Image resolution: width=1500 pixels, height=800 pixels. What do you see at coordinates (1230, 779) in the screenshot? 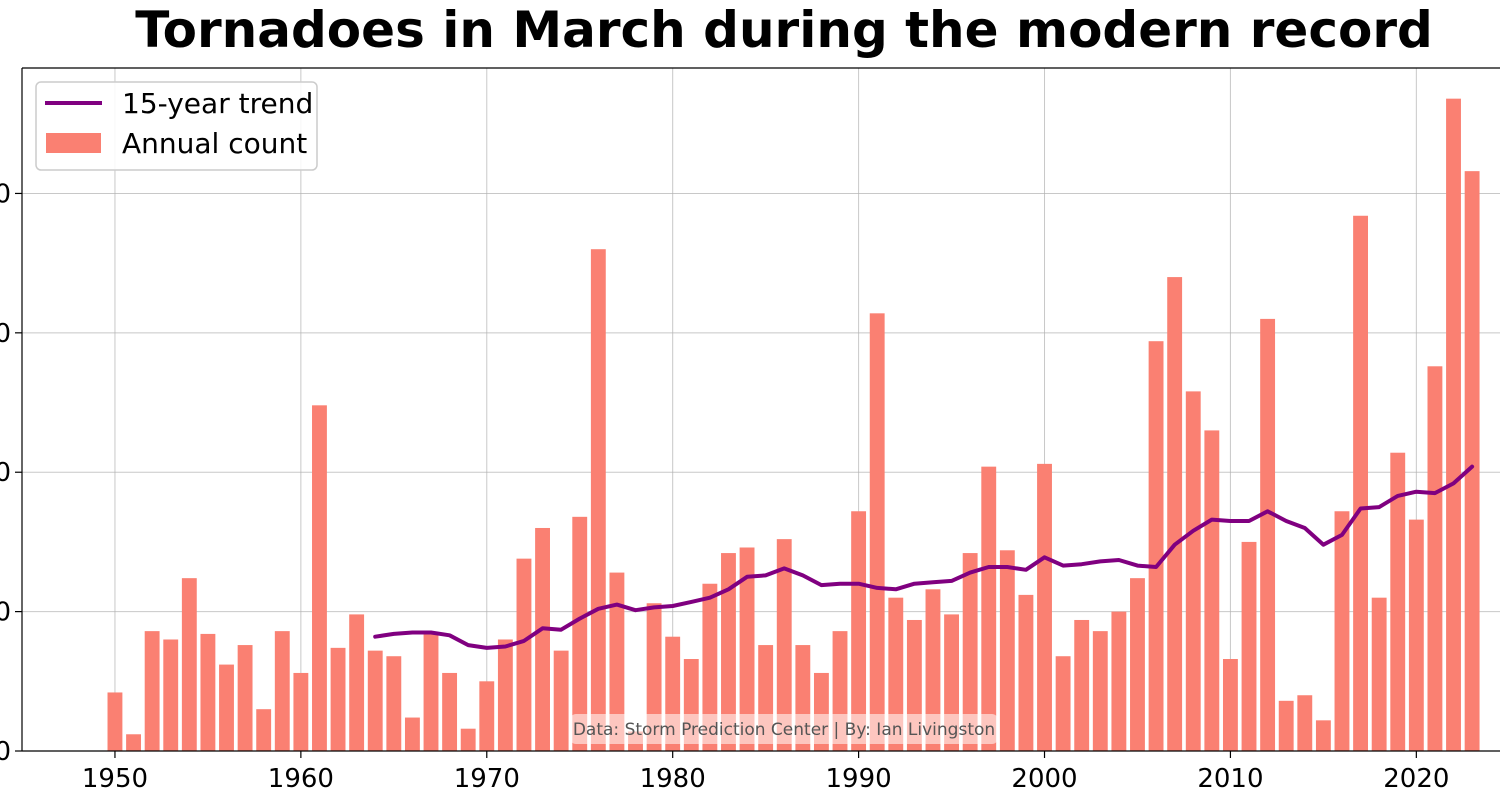
I see `x-tick-label: 2010` at bounding box center [1230, 779].